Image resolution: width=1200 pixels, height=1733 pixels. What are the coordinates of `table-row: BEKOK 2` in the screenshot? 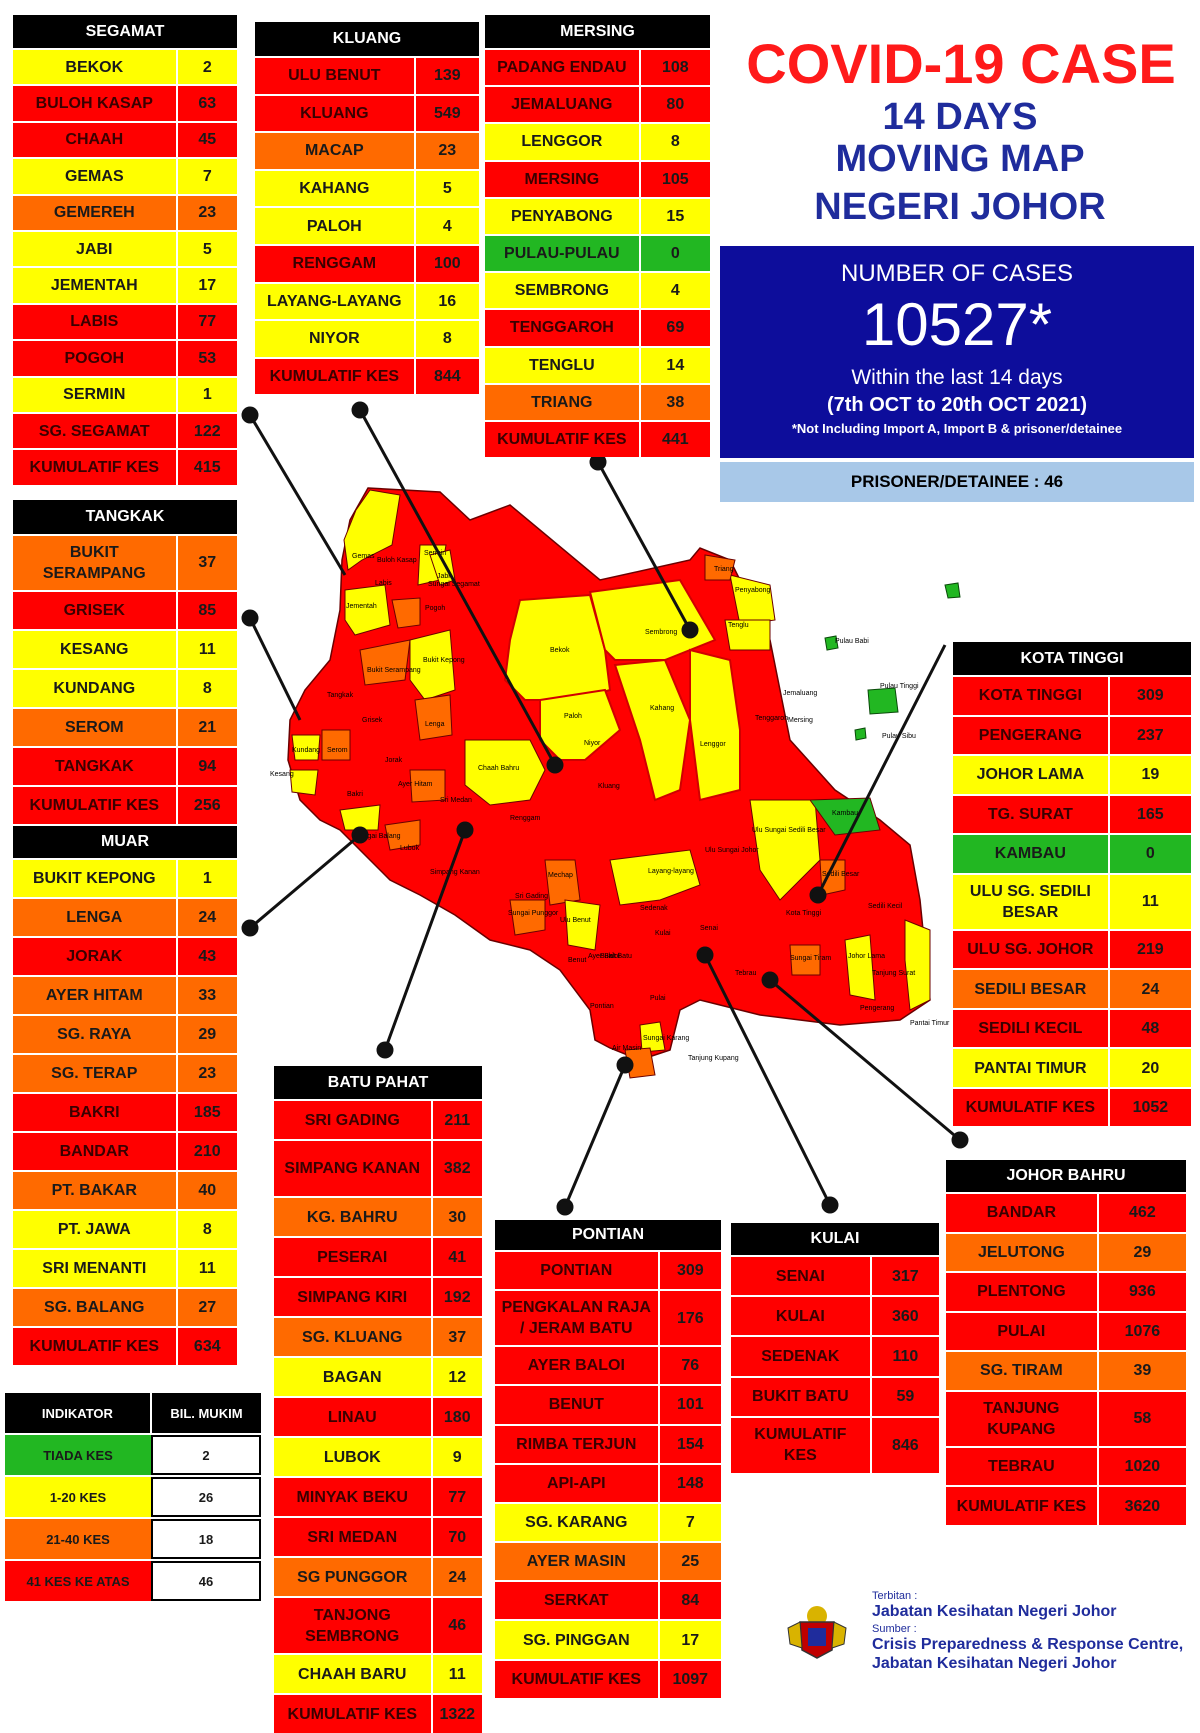 It's located at (125, 66).